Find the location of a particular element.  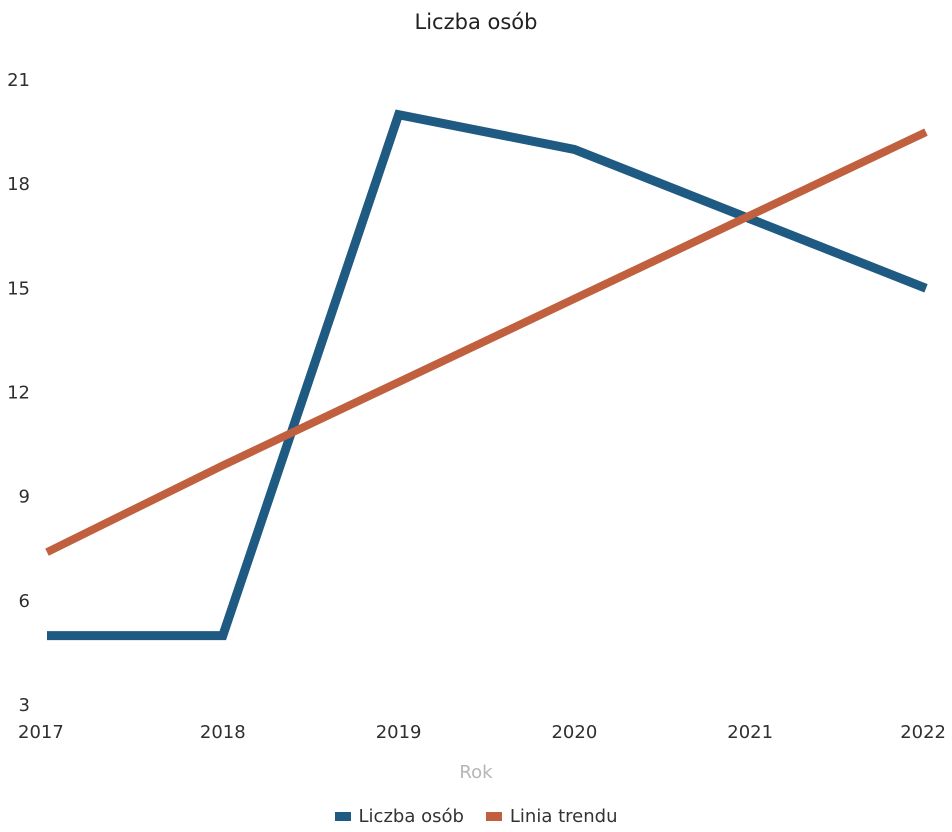

x-tick-label: 2017 is located at coordinates (41, 732).